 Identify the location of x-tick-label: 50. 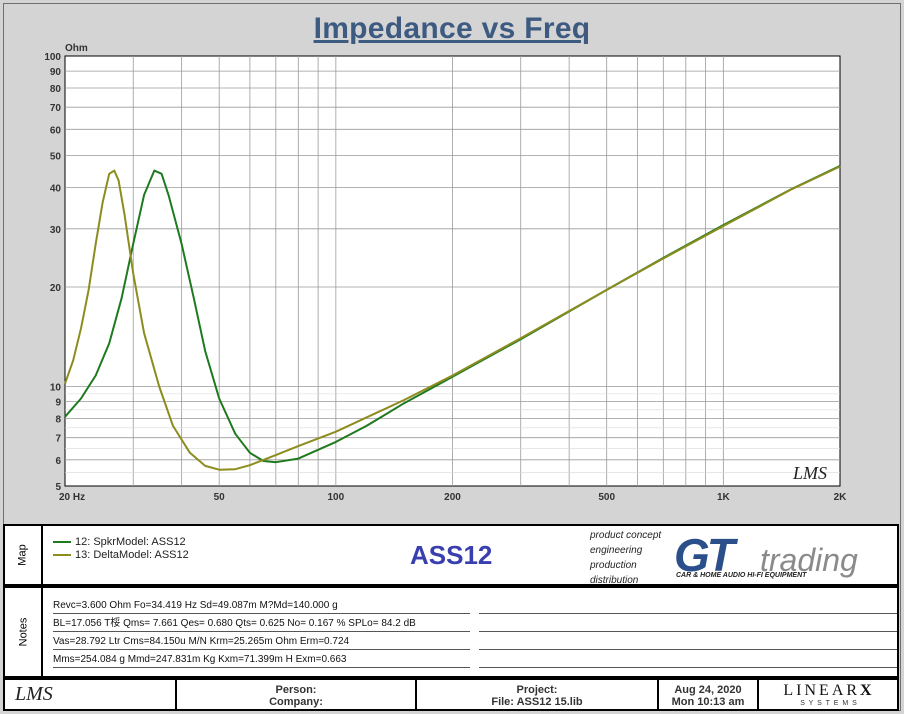
(220, 497).